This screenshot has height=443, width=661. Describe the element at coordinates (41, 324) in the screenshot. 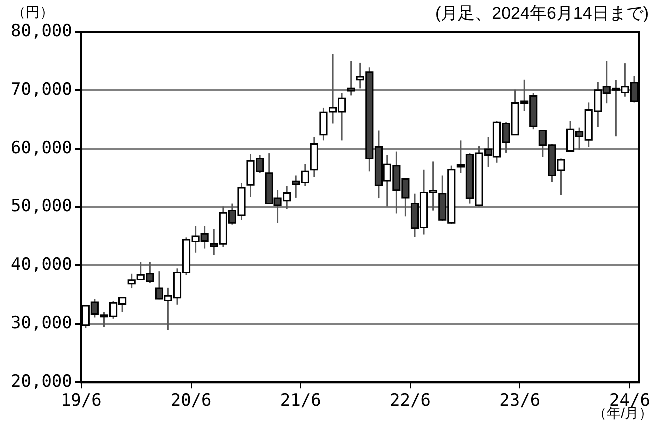

I see `y-tick-label: 30,000` at that location.